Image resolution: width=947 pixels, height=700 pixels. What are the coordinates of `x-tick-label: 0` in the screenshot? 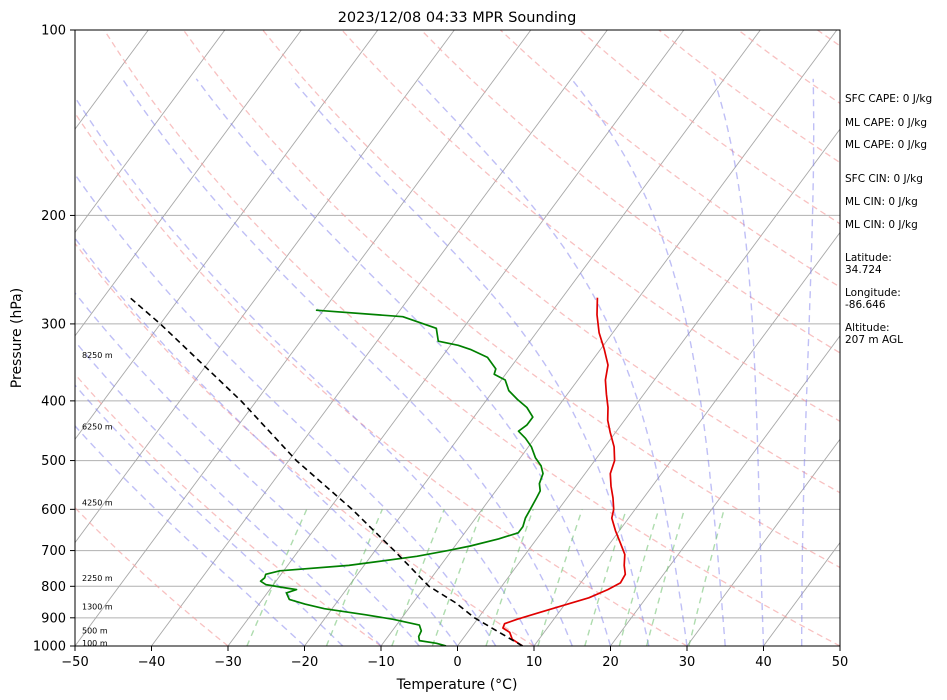 It's located at (457, 662).